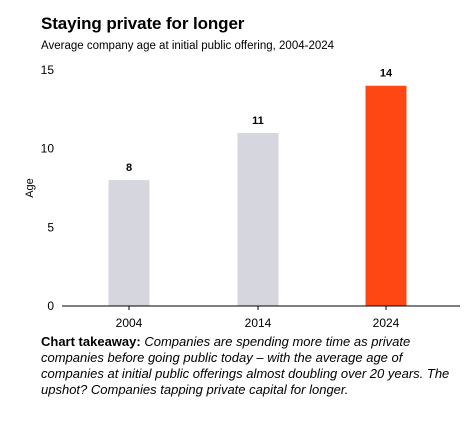  I want to click on bar-value-label-2024: 14, so click(386, 74).